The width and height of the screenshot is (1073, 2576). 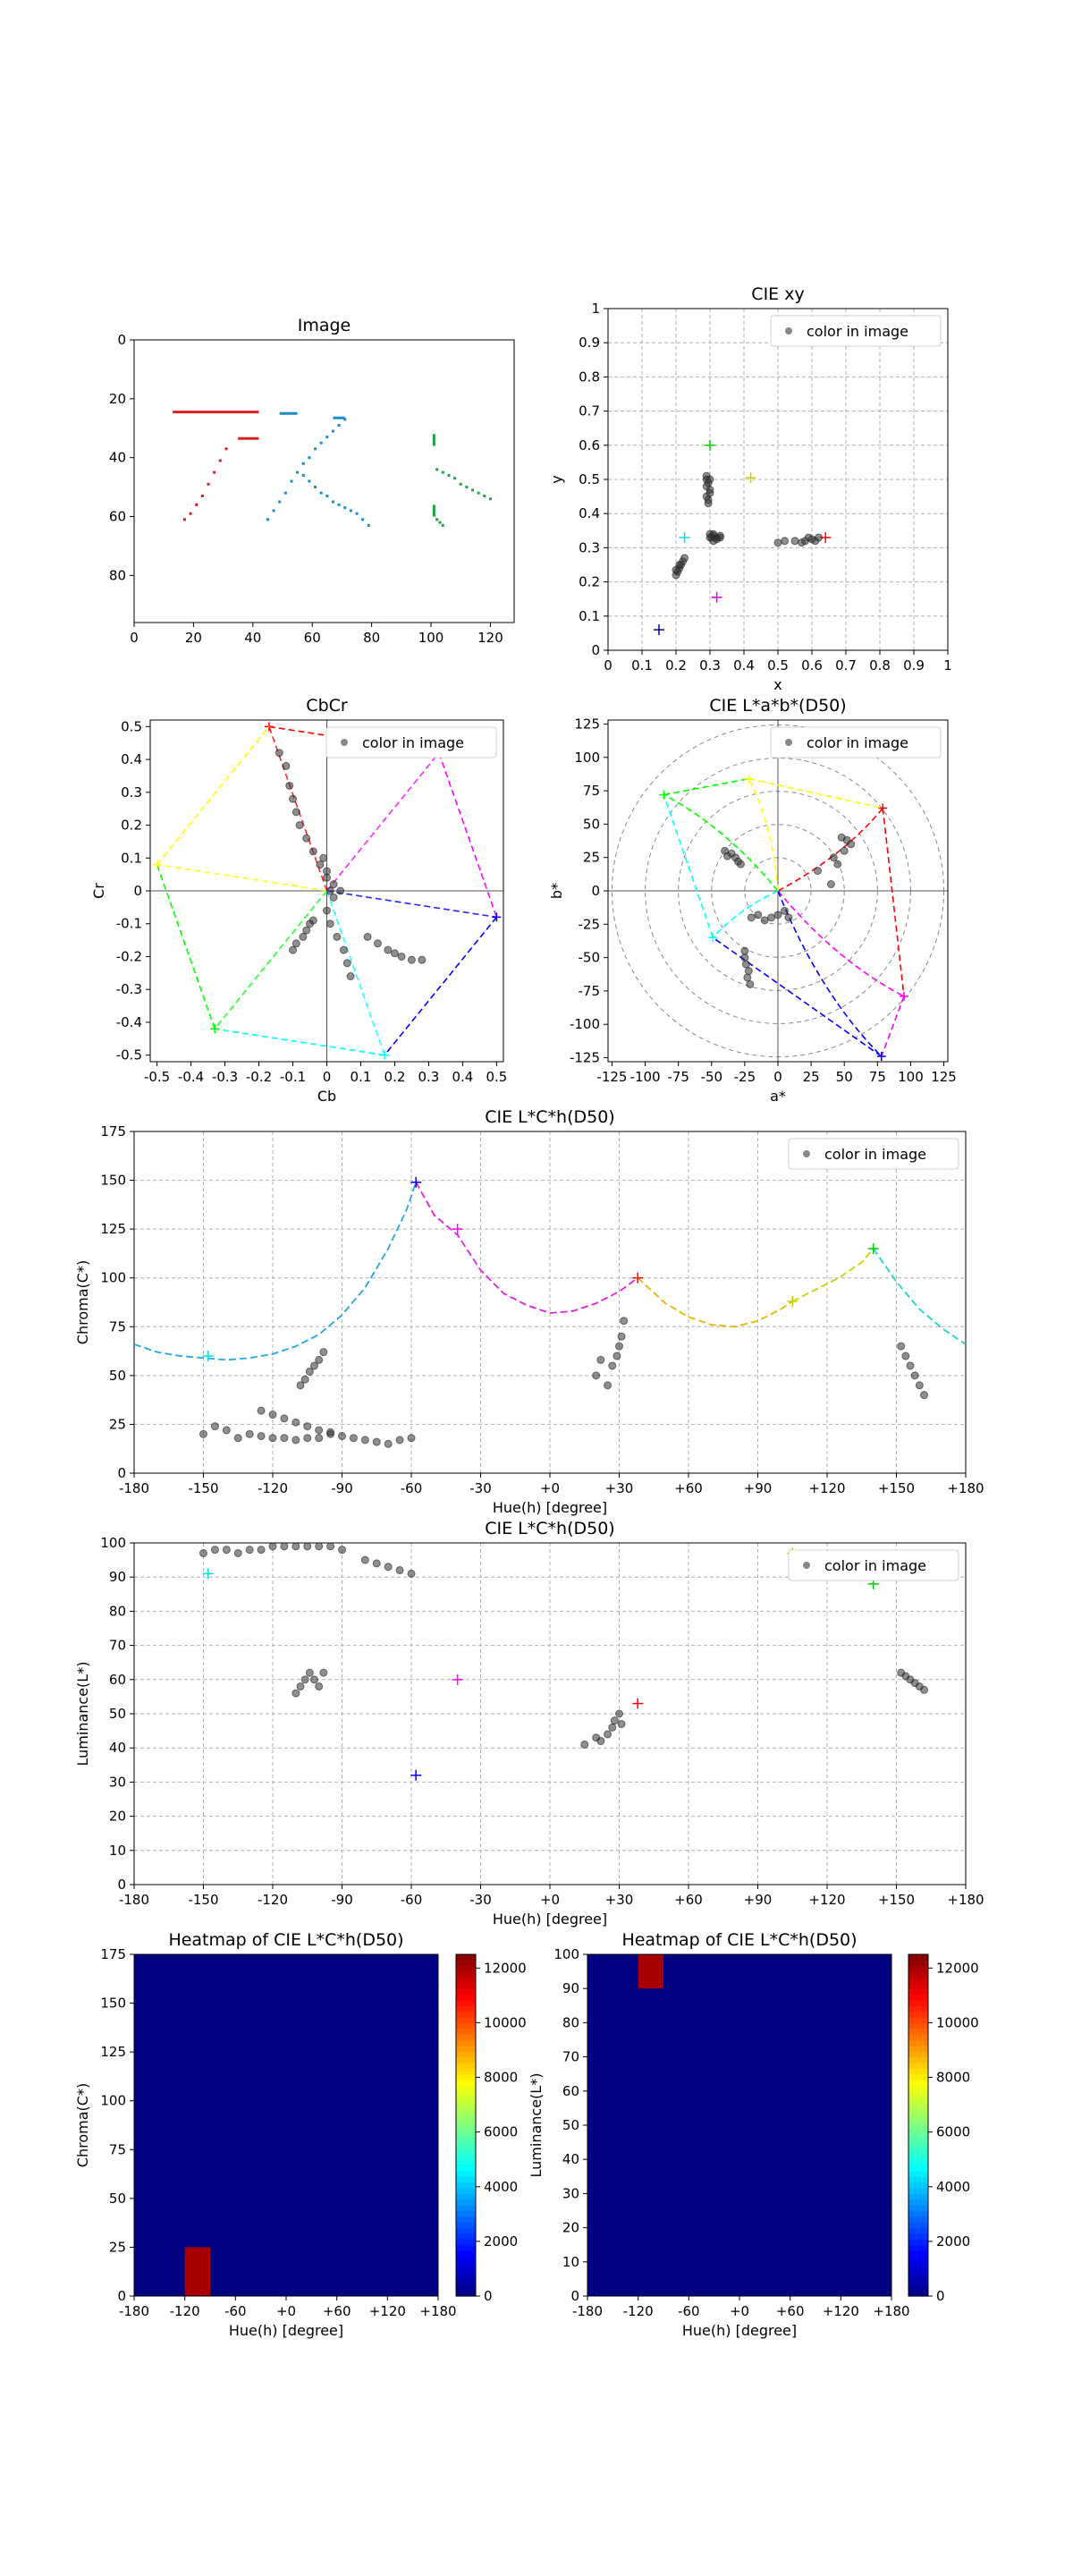 What do you see at coordinates (587, 724) in the screenshot?
I see `y-tick-label: 125` at bounding box center [587, 724].